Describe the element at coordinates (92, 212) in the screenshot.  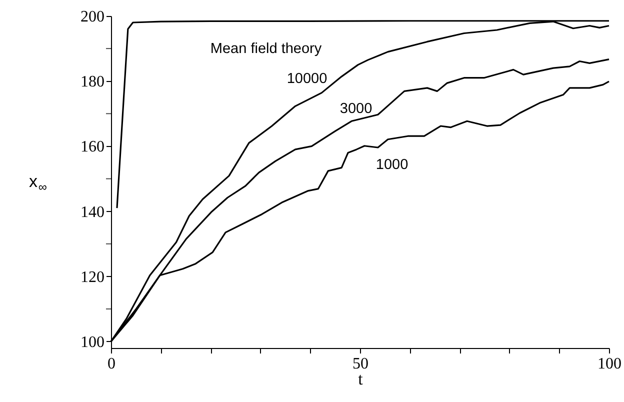
I see `y-tick-label: 140` at that location.